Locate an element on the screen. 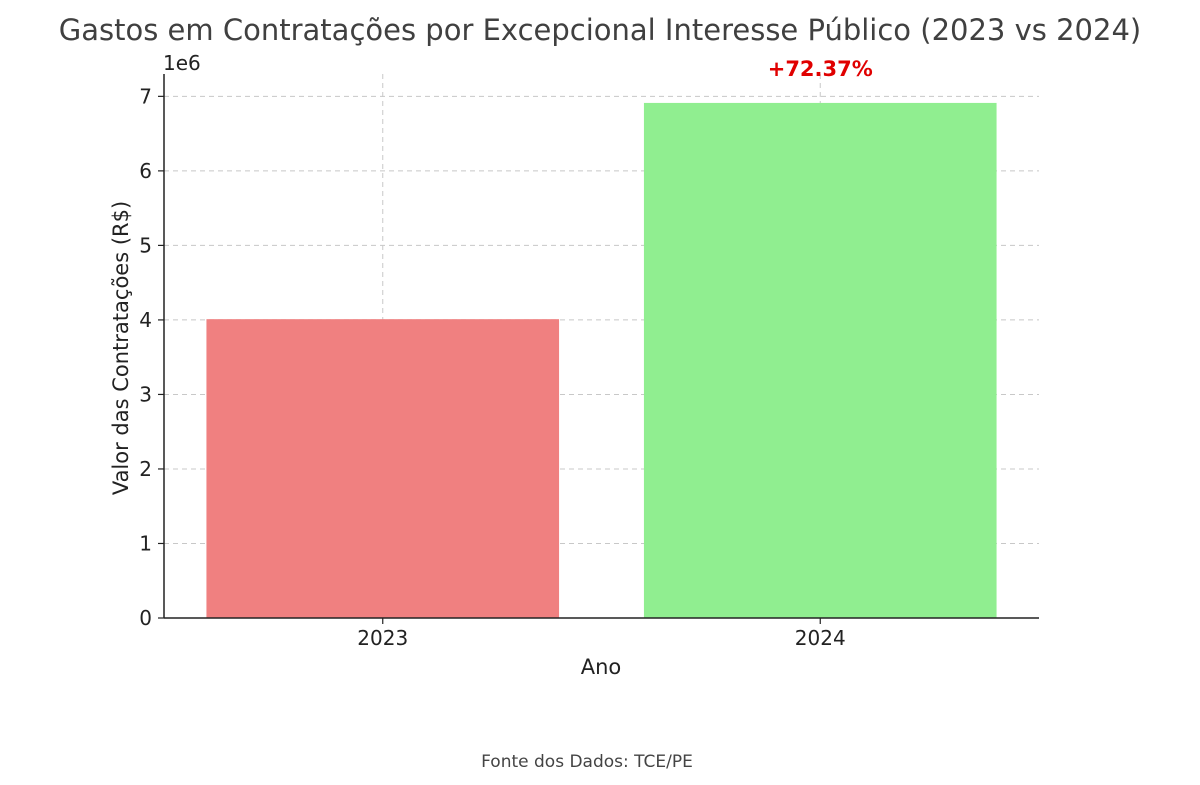  y-tick-label: 6 is located at coordinates (145, 171).